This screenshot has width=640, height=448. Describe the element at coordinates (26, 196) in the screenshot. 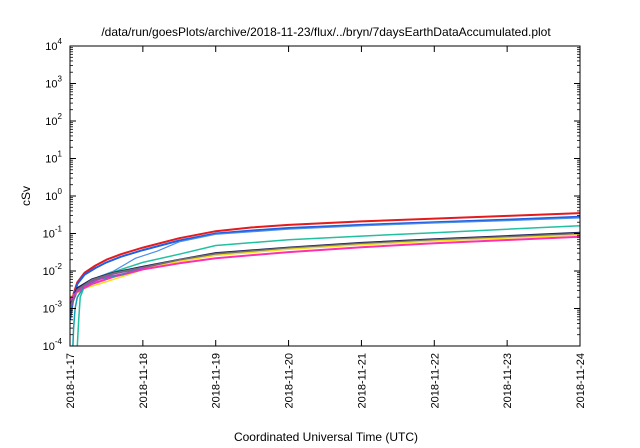

I see `y-axis-label: cSv` at that location.